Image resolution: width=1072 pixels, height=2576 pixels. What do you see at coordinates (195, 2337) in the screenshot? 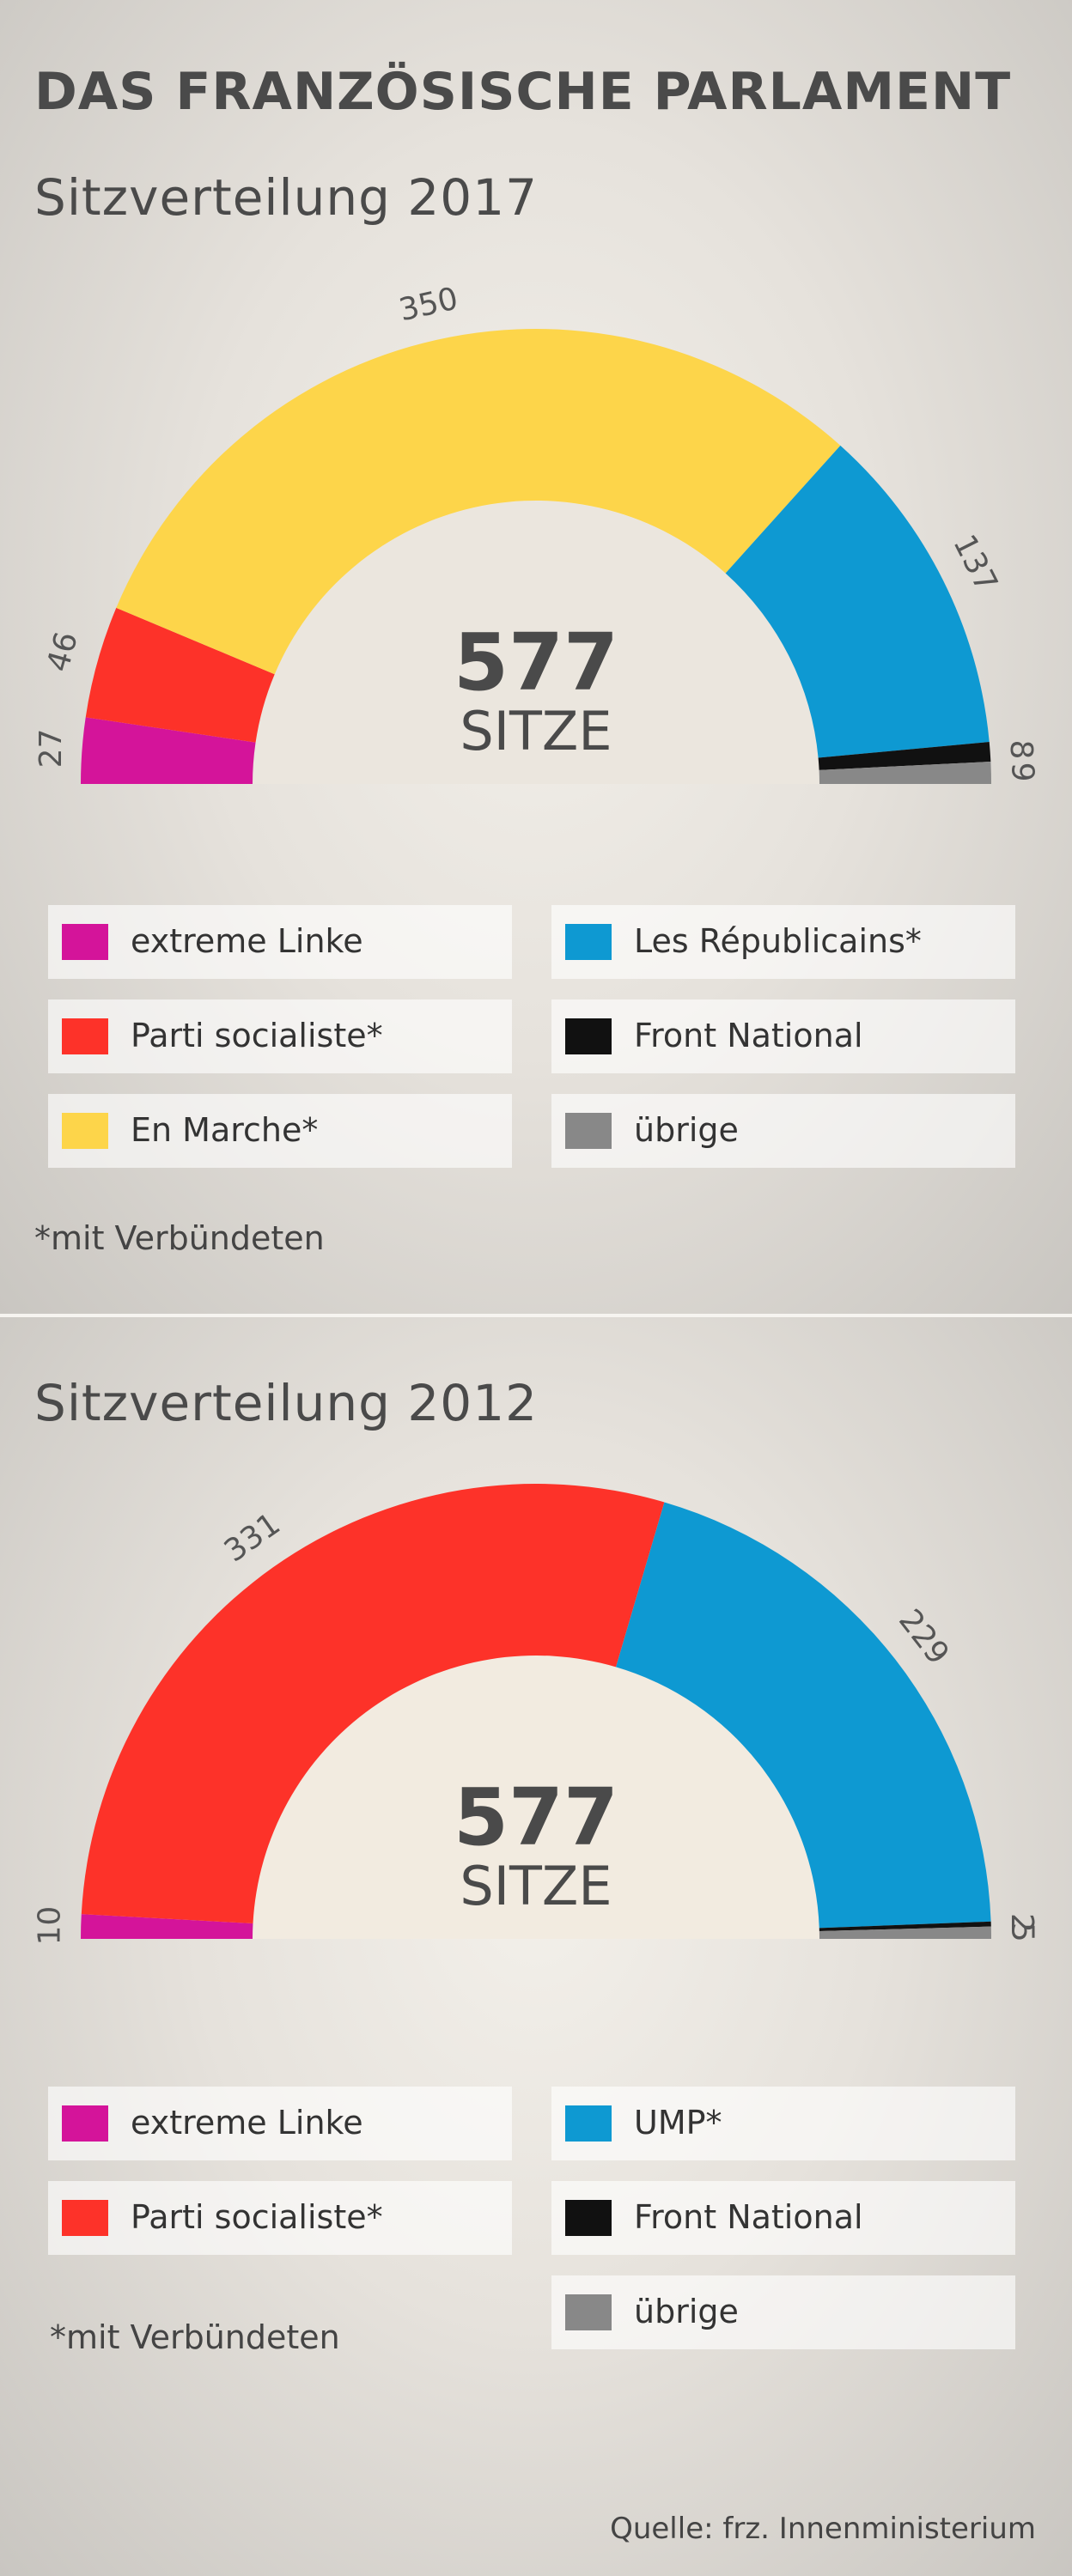
I see `footnote-2012: *mit Verbündeten` at bounding box center [195, 2337].